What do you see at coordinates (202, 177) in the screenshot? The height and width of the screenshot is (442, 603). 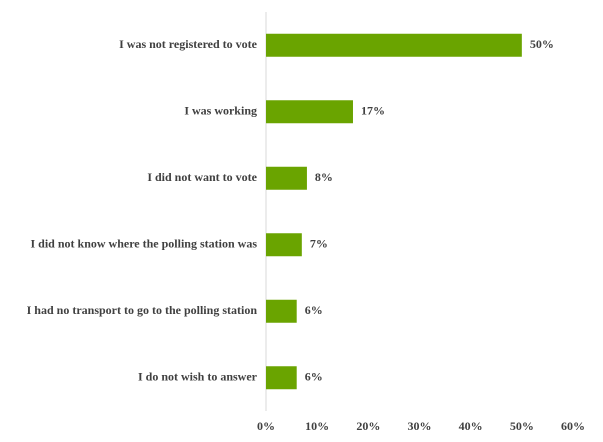 I see `y-tick-label: I did not want to vote` at bounding box center [202, 177].